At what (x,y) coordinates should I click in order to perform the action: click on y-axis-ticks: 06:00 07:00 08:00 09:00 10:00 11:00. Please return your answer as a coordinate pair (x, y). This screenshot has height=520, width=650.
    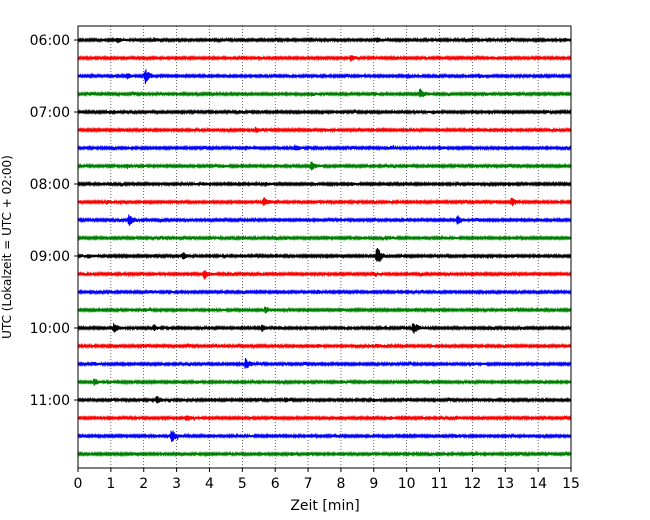
    Looking at the image, I should click on (54, 221).